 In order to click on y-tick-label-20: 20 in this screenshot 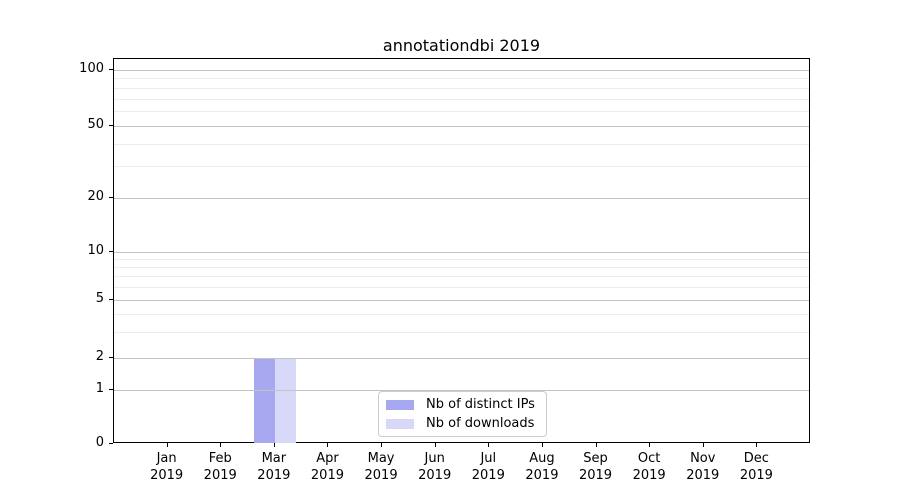, I will do `click(95, 196)`.